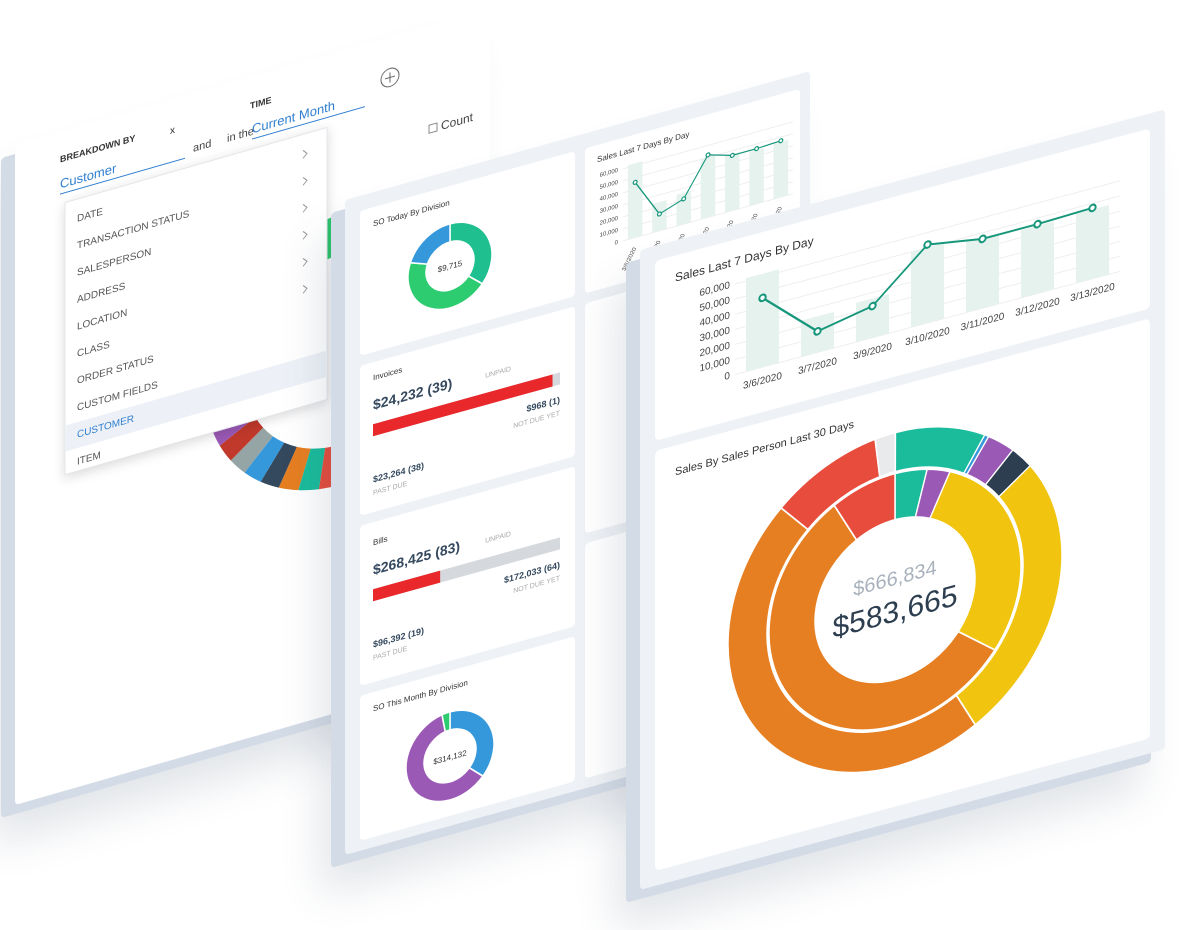 The image size is (1188, 930). I want to click on menu-highlight, so click(196, 401).